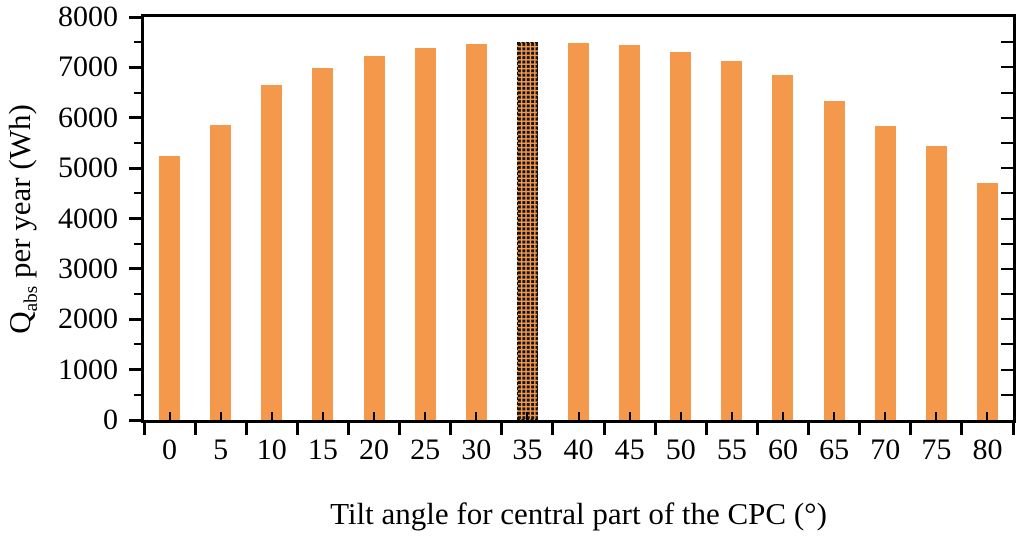 This screenshot has height=541, width=1024. What do you see at coordinates (885, 449) in the screenshot?
I see `x-tick-label-70: 70` at bounding box center [885, 449].